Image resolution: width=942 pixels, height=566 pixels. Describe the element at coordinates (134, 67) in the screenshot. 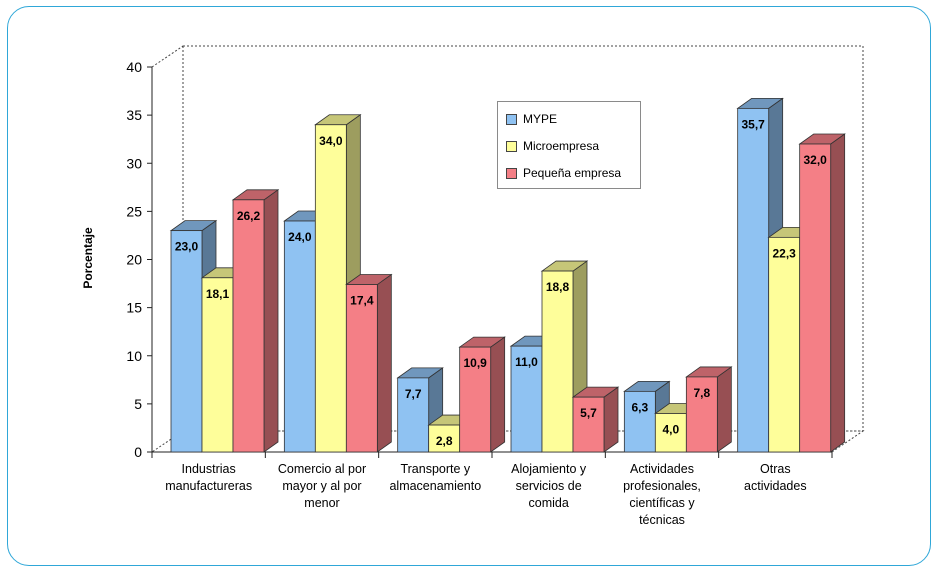

I see `y-tick-label: 40` at that location.